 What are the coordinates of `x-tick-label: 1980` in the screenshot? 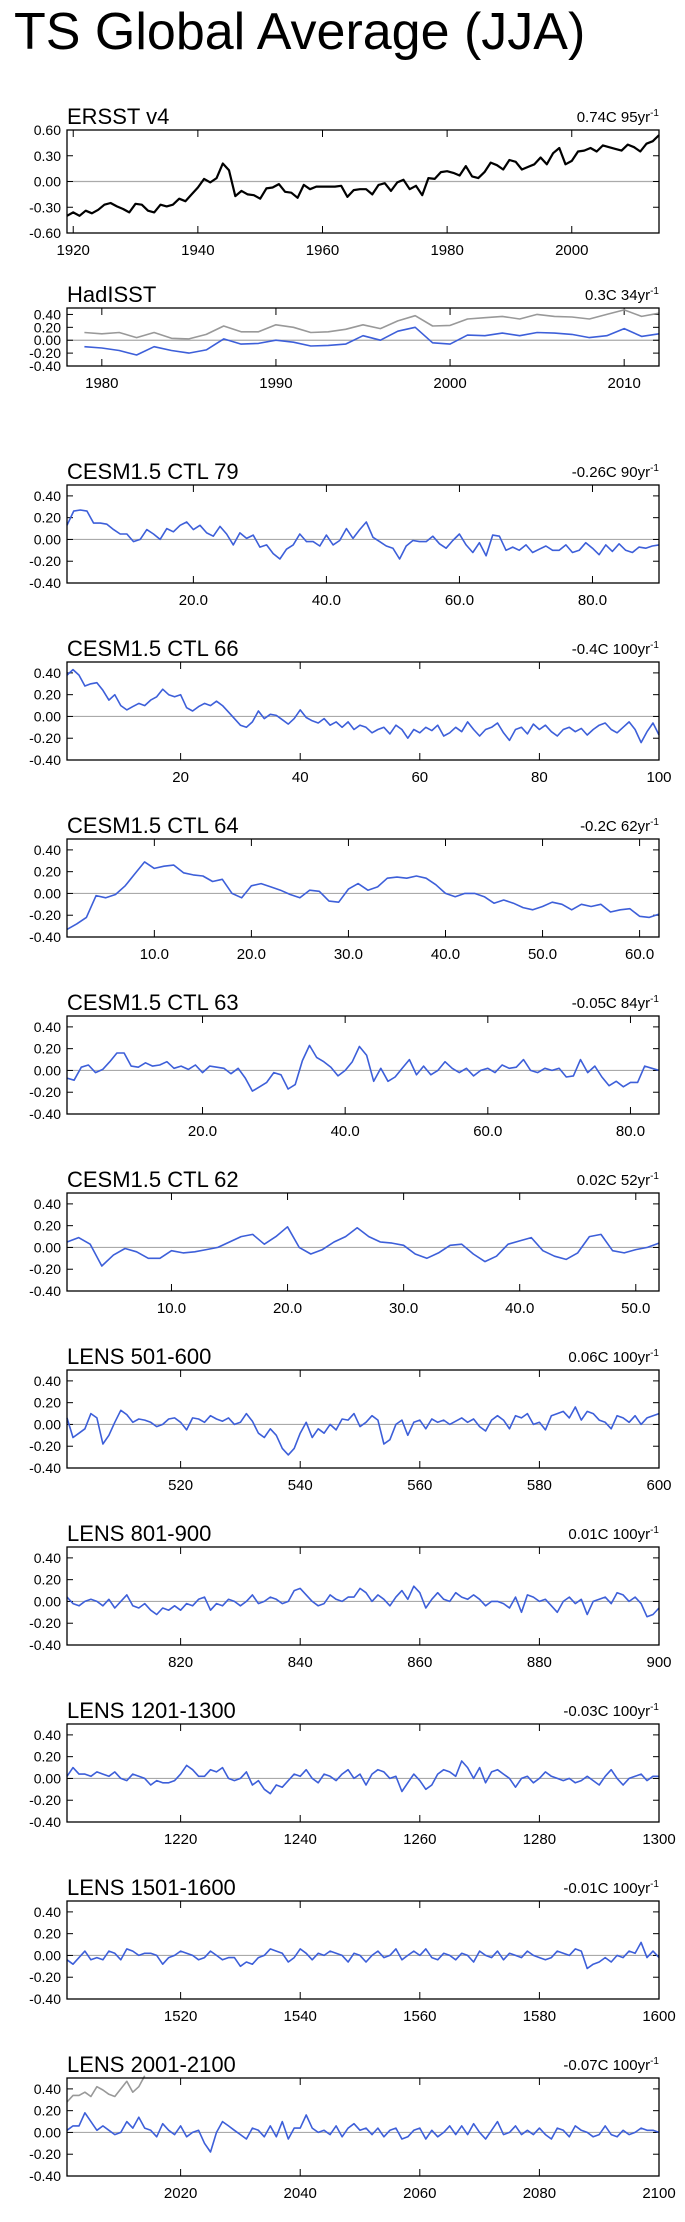 It's located at (101, 383).